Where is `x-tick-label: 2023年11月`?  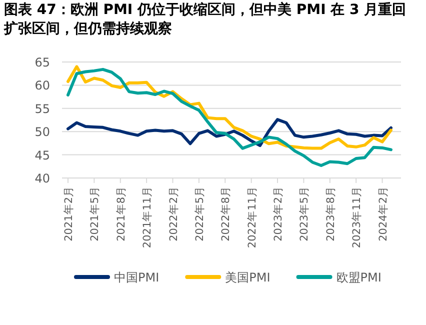
x-tick-label: 2023年11月 is located at coordinates (357, 217).